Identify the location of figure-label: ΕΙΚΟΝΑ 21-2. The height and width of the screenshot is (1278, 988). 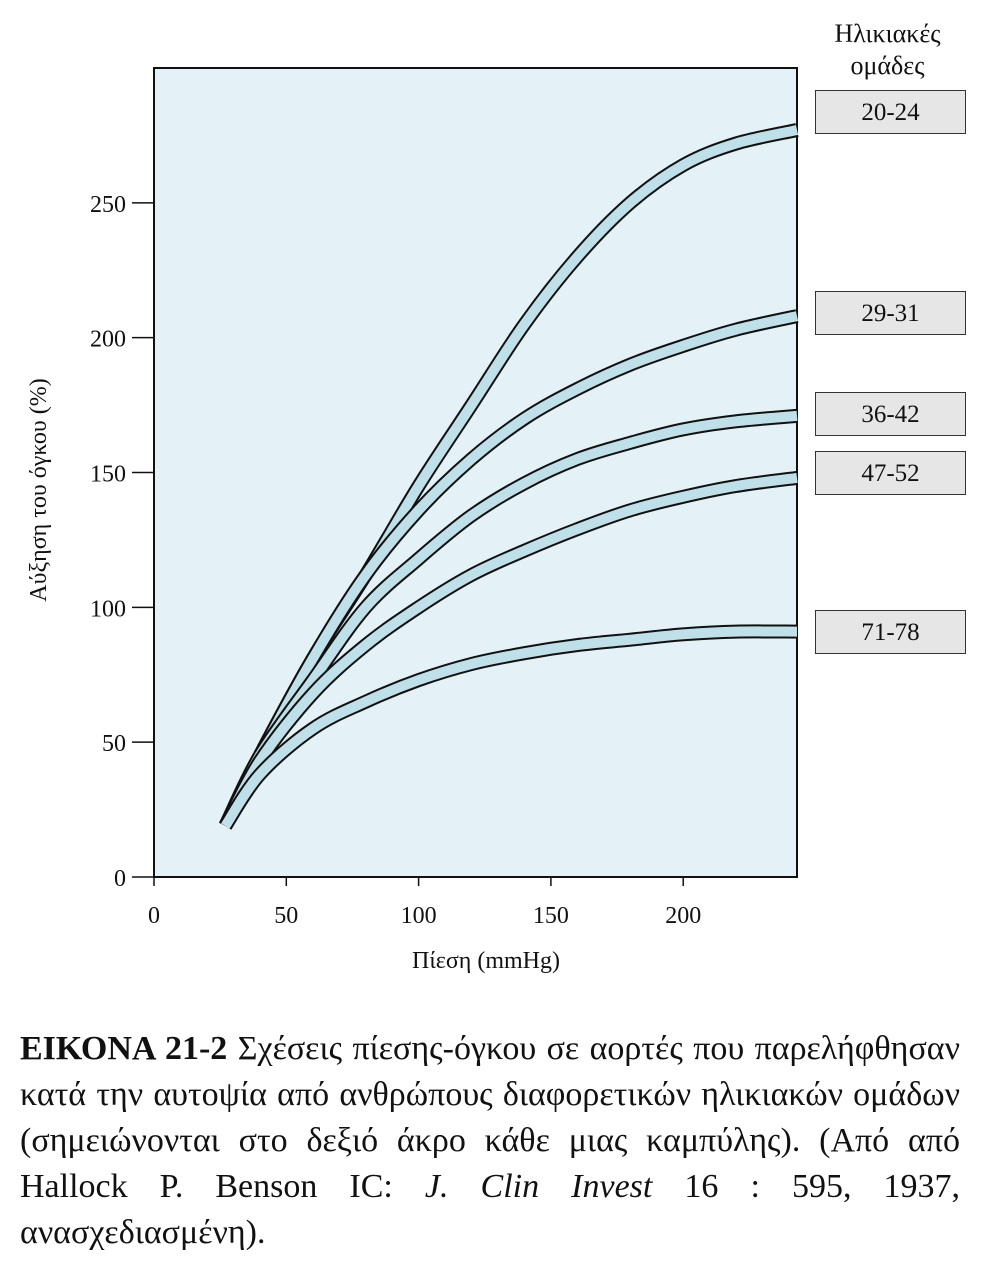
(124, 1048).